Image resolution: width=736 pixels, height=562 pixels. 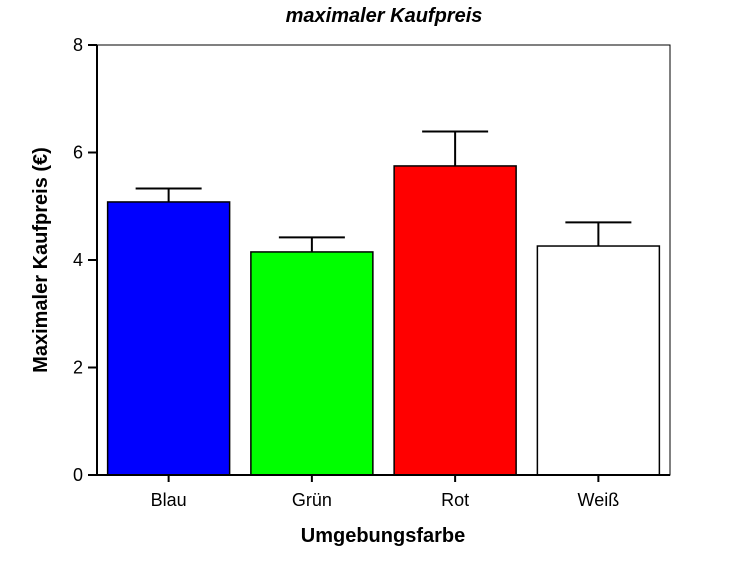 What do you see at coordinates (383, 191) in the screenshot?
I see `error-bars-layer` at bounding box center [383, 191].